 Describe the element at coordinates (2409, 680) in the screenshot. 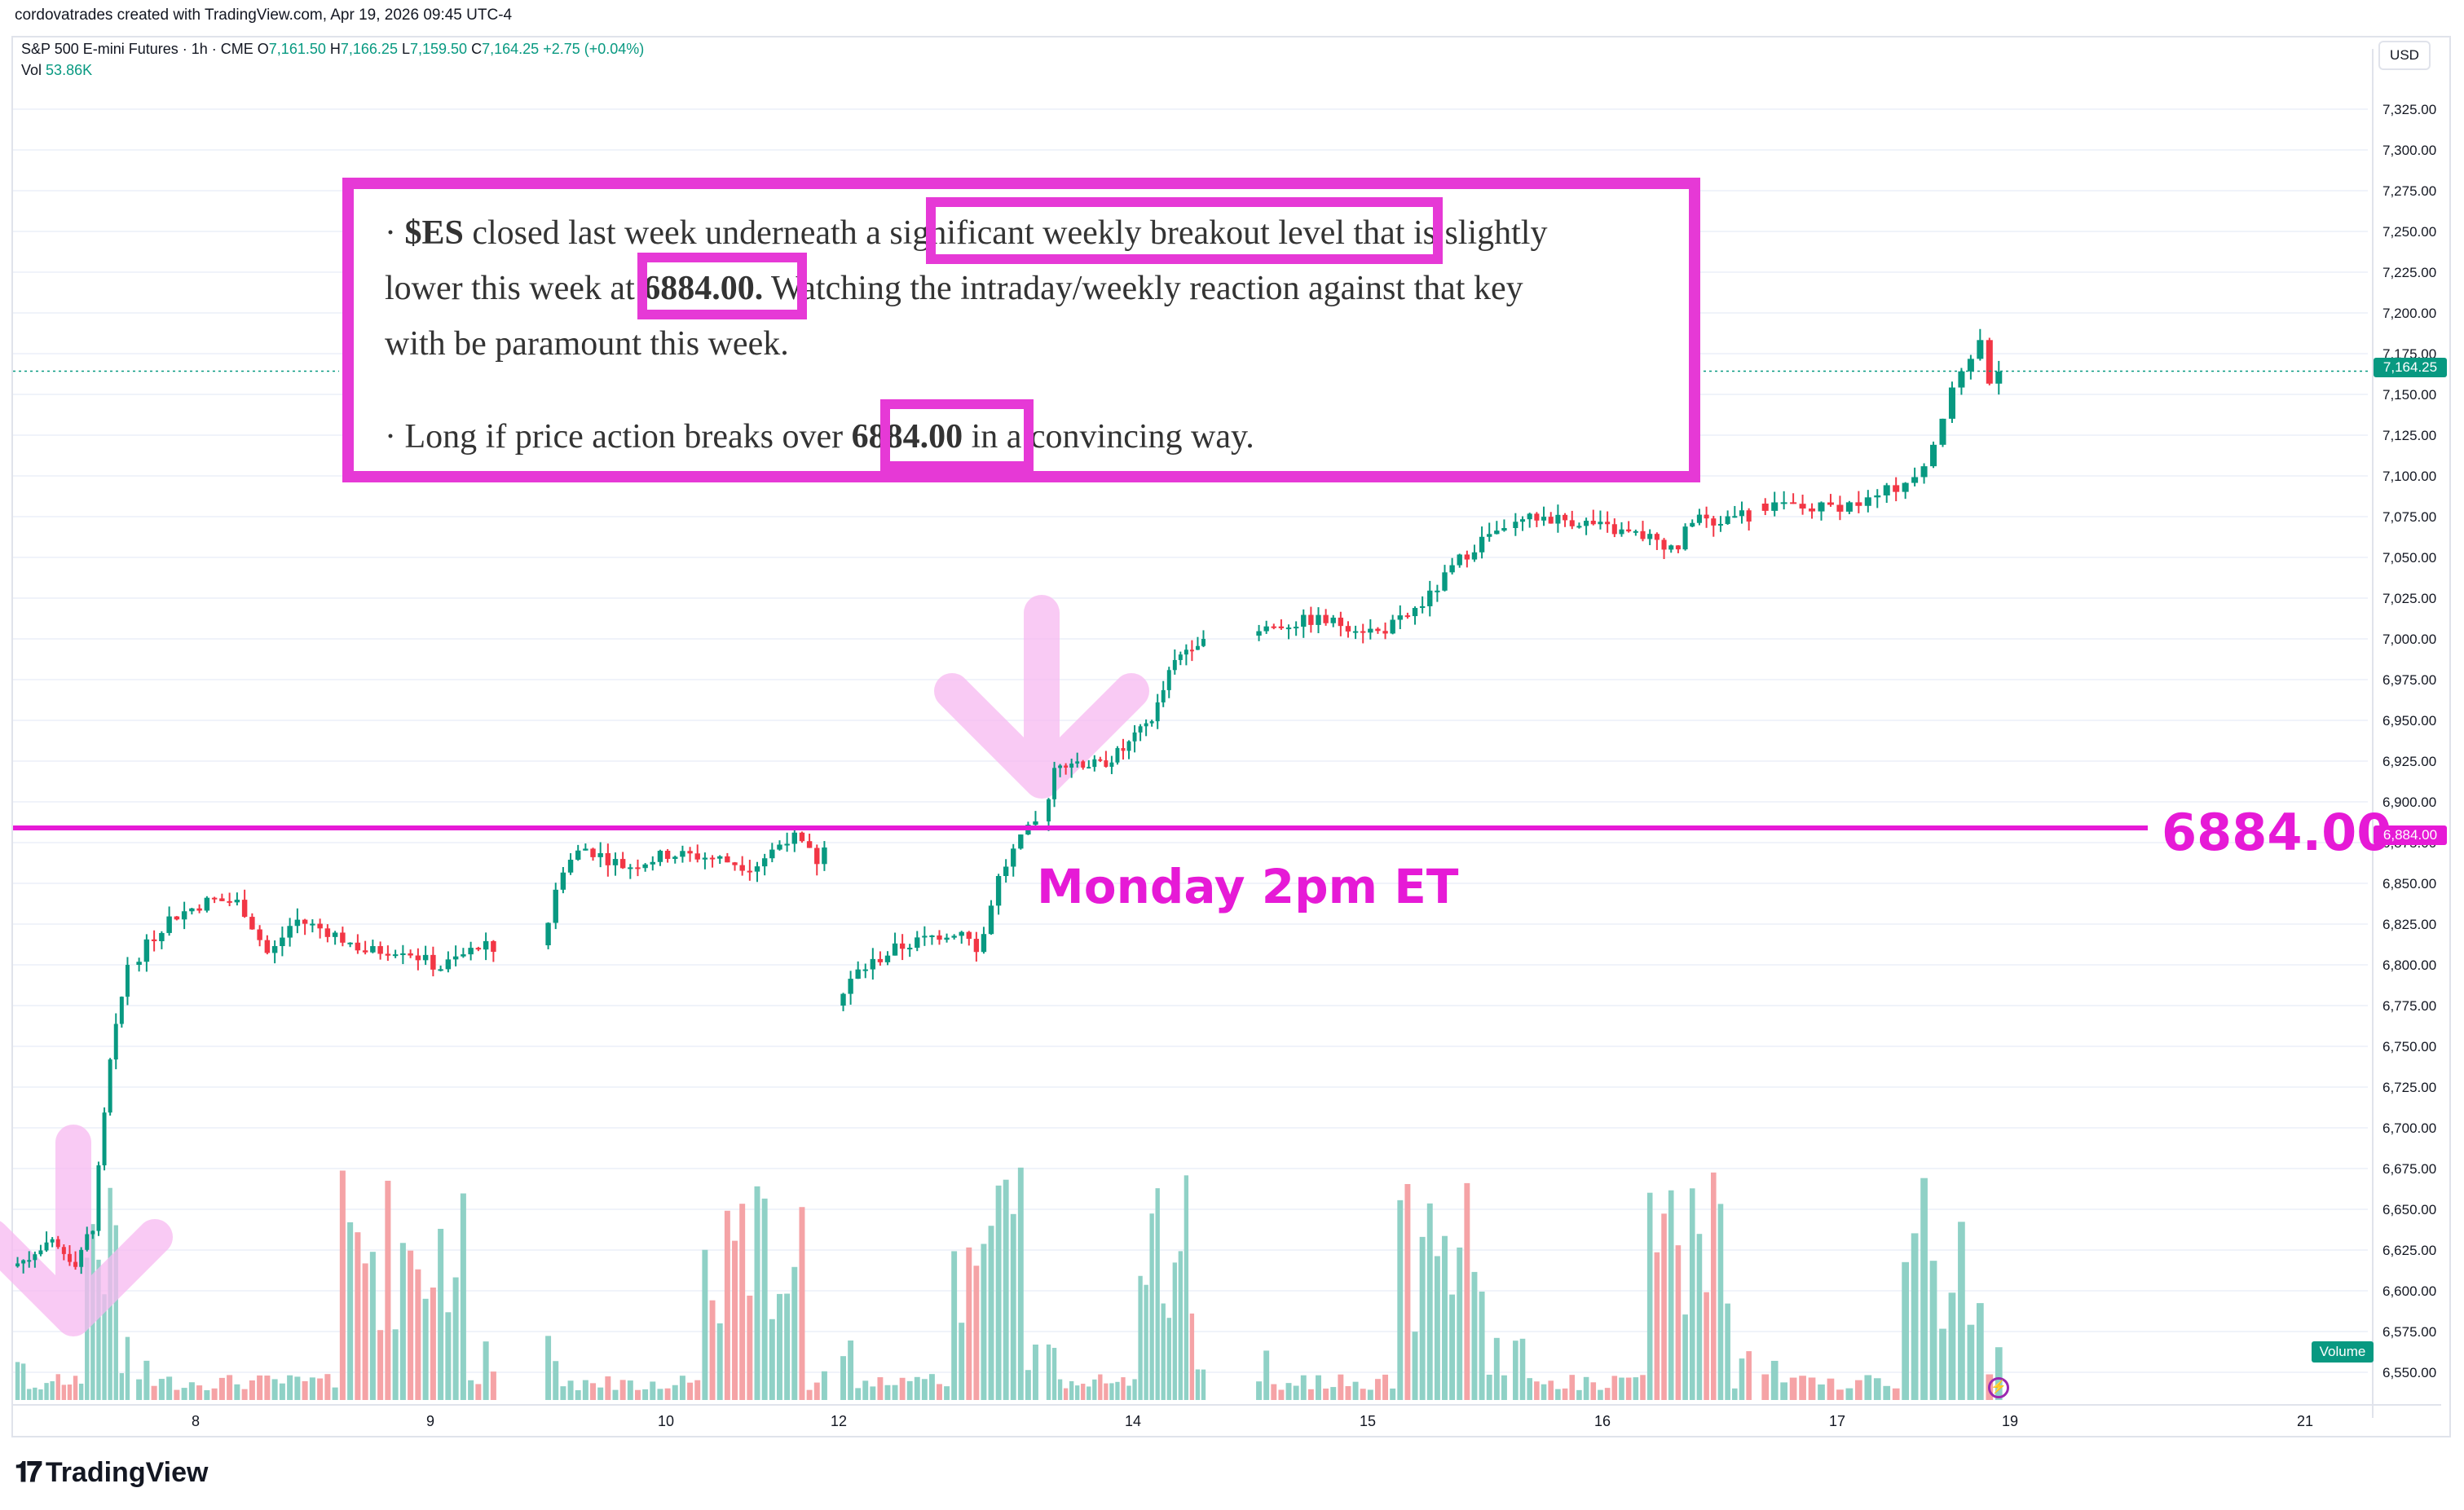

I see `y-tick-label: 6,975.00` at that location.